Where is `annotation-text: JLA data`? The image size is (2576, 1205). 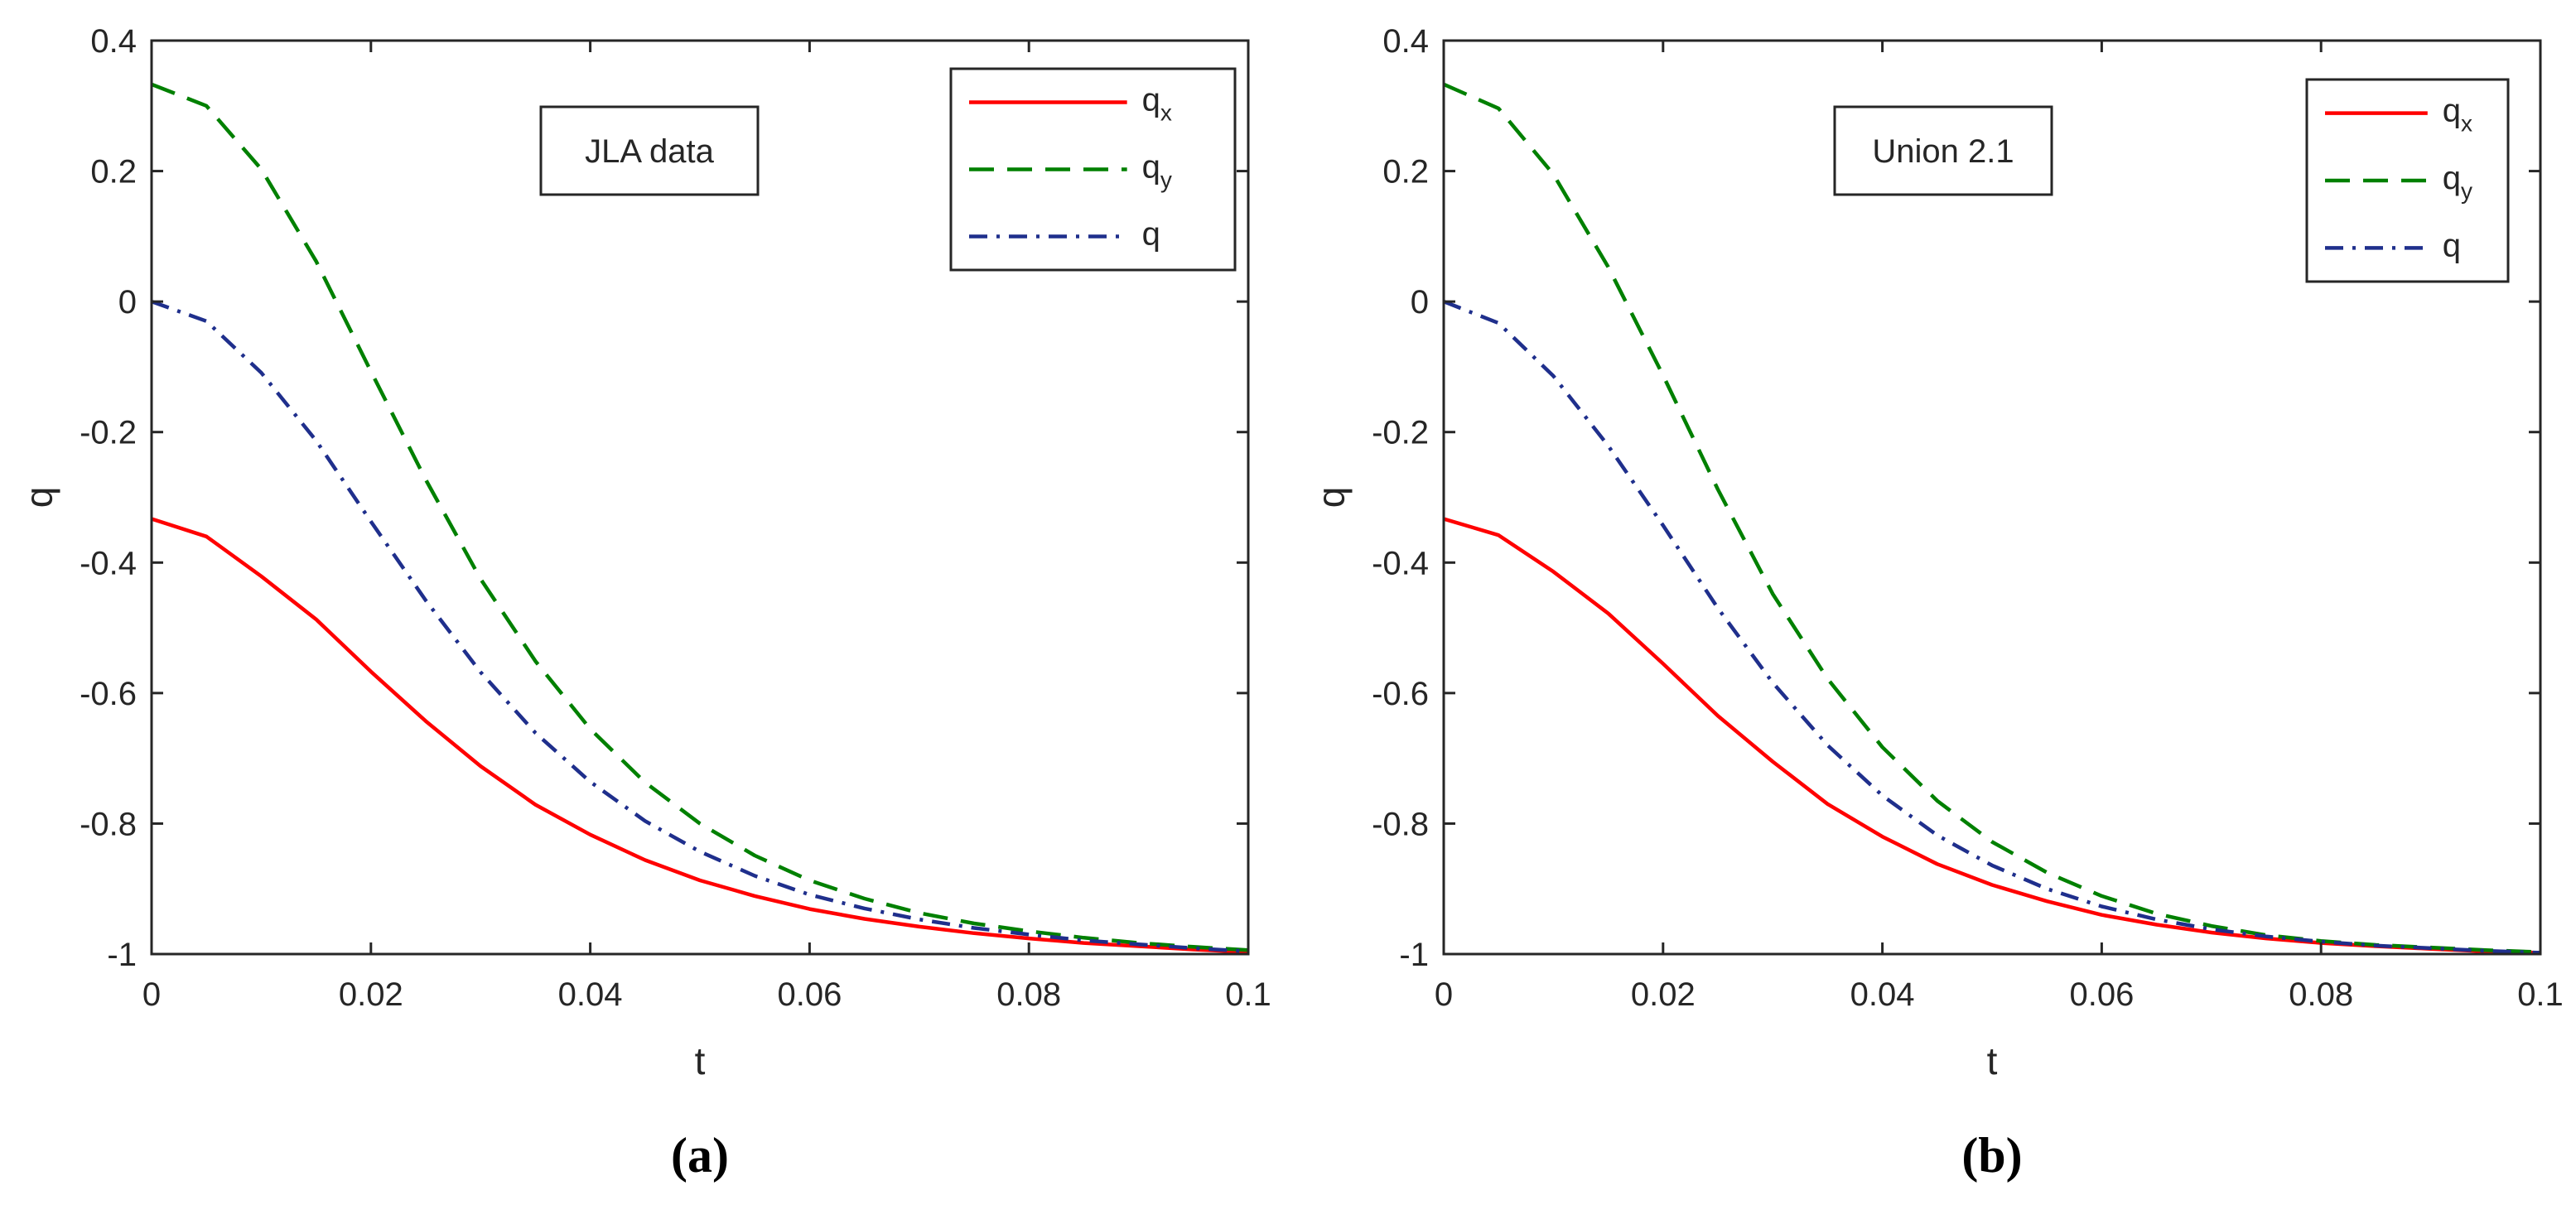
annotation-text: JLA data is located at coordinates (650, 151).